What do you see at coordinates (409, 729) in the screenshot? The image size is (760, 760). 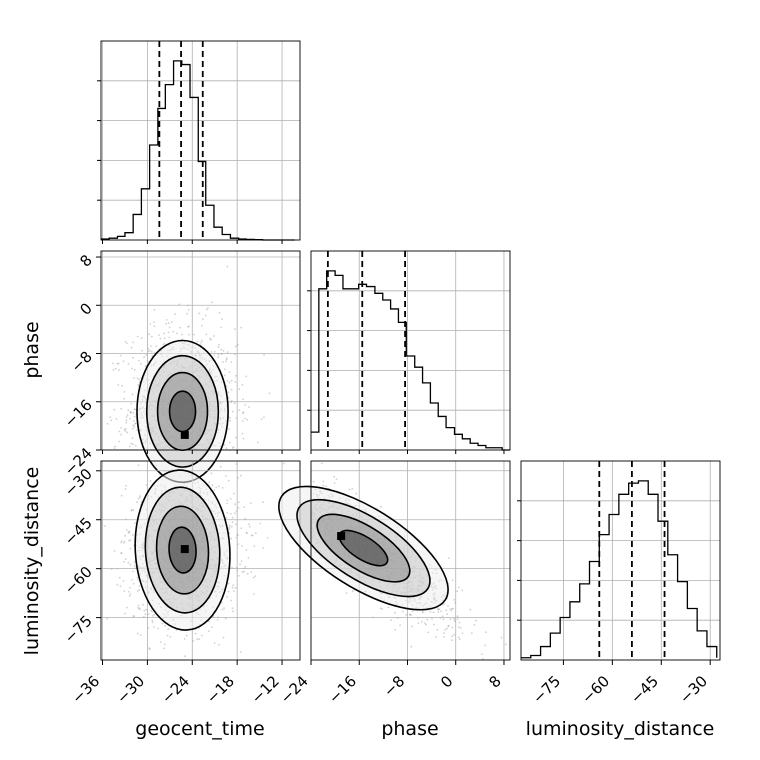 I see `x-axis-label-phase: phase` at bounding box center [409, 729].